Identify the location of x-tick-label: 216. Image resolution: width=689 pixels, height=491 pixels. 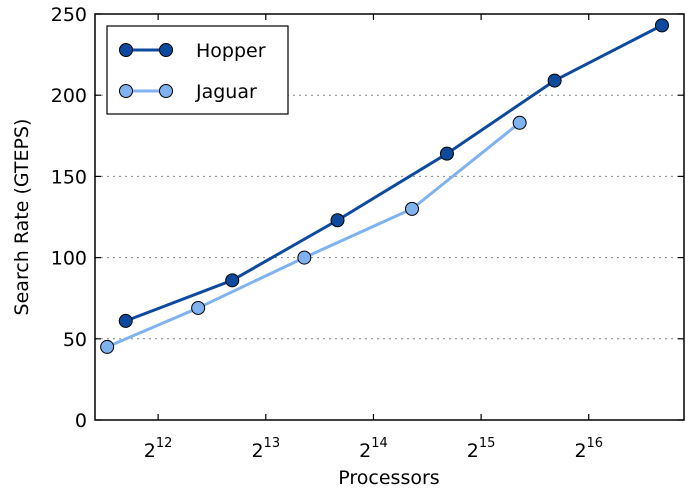
(588, 449).